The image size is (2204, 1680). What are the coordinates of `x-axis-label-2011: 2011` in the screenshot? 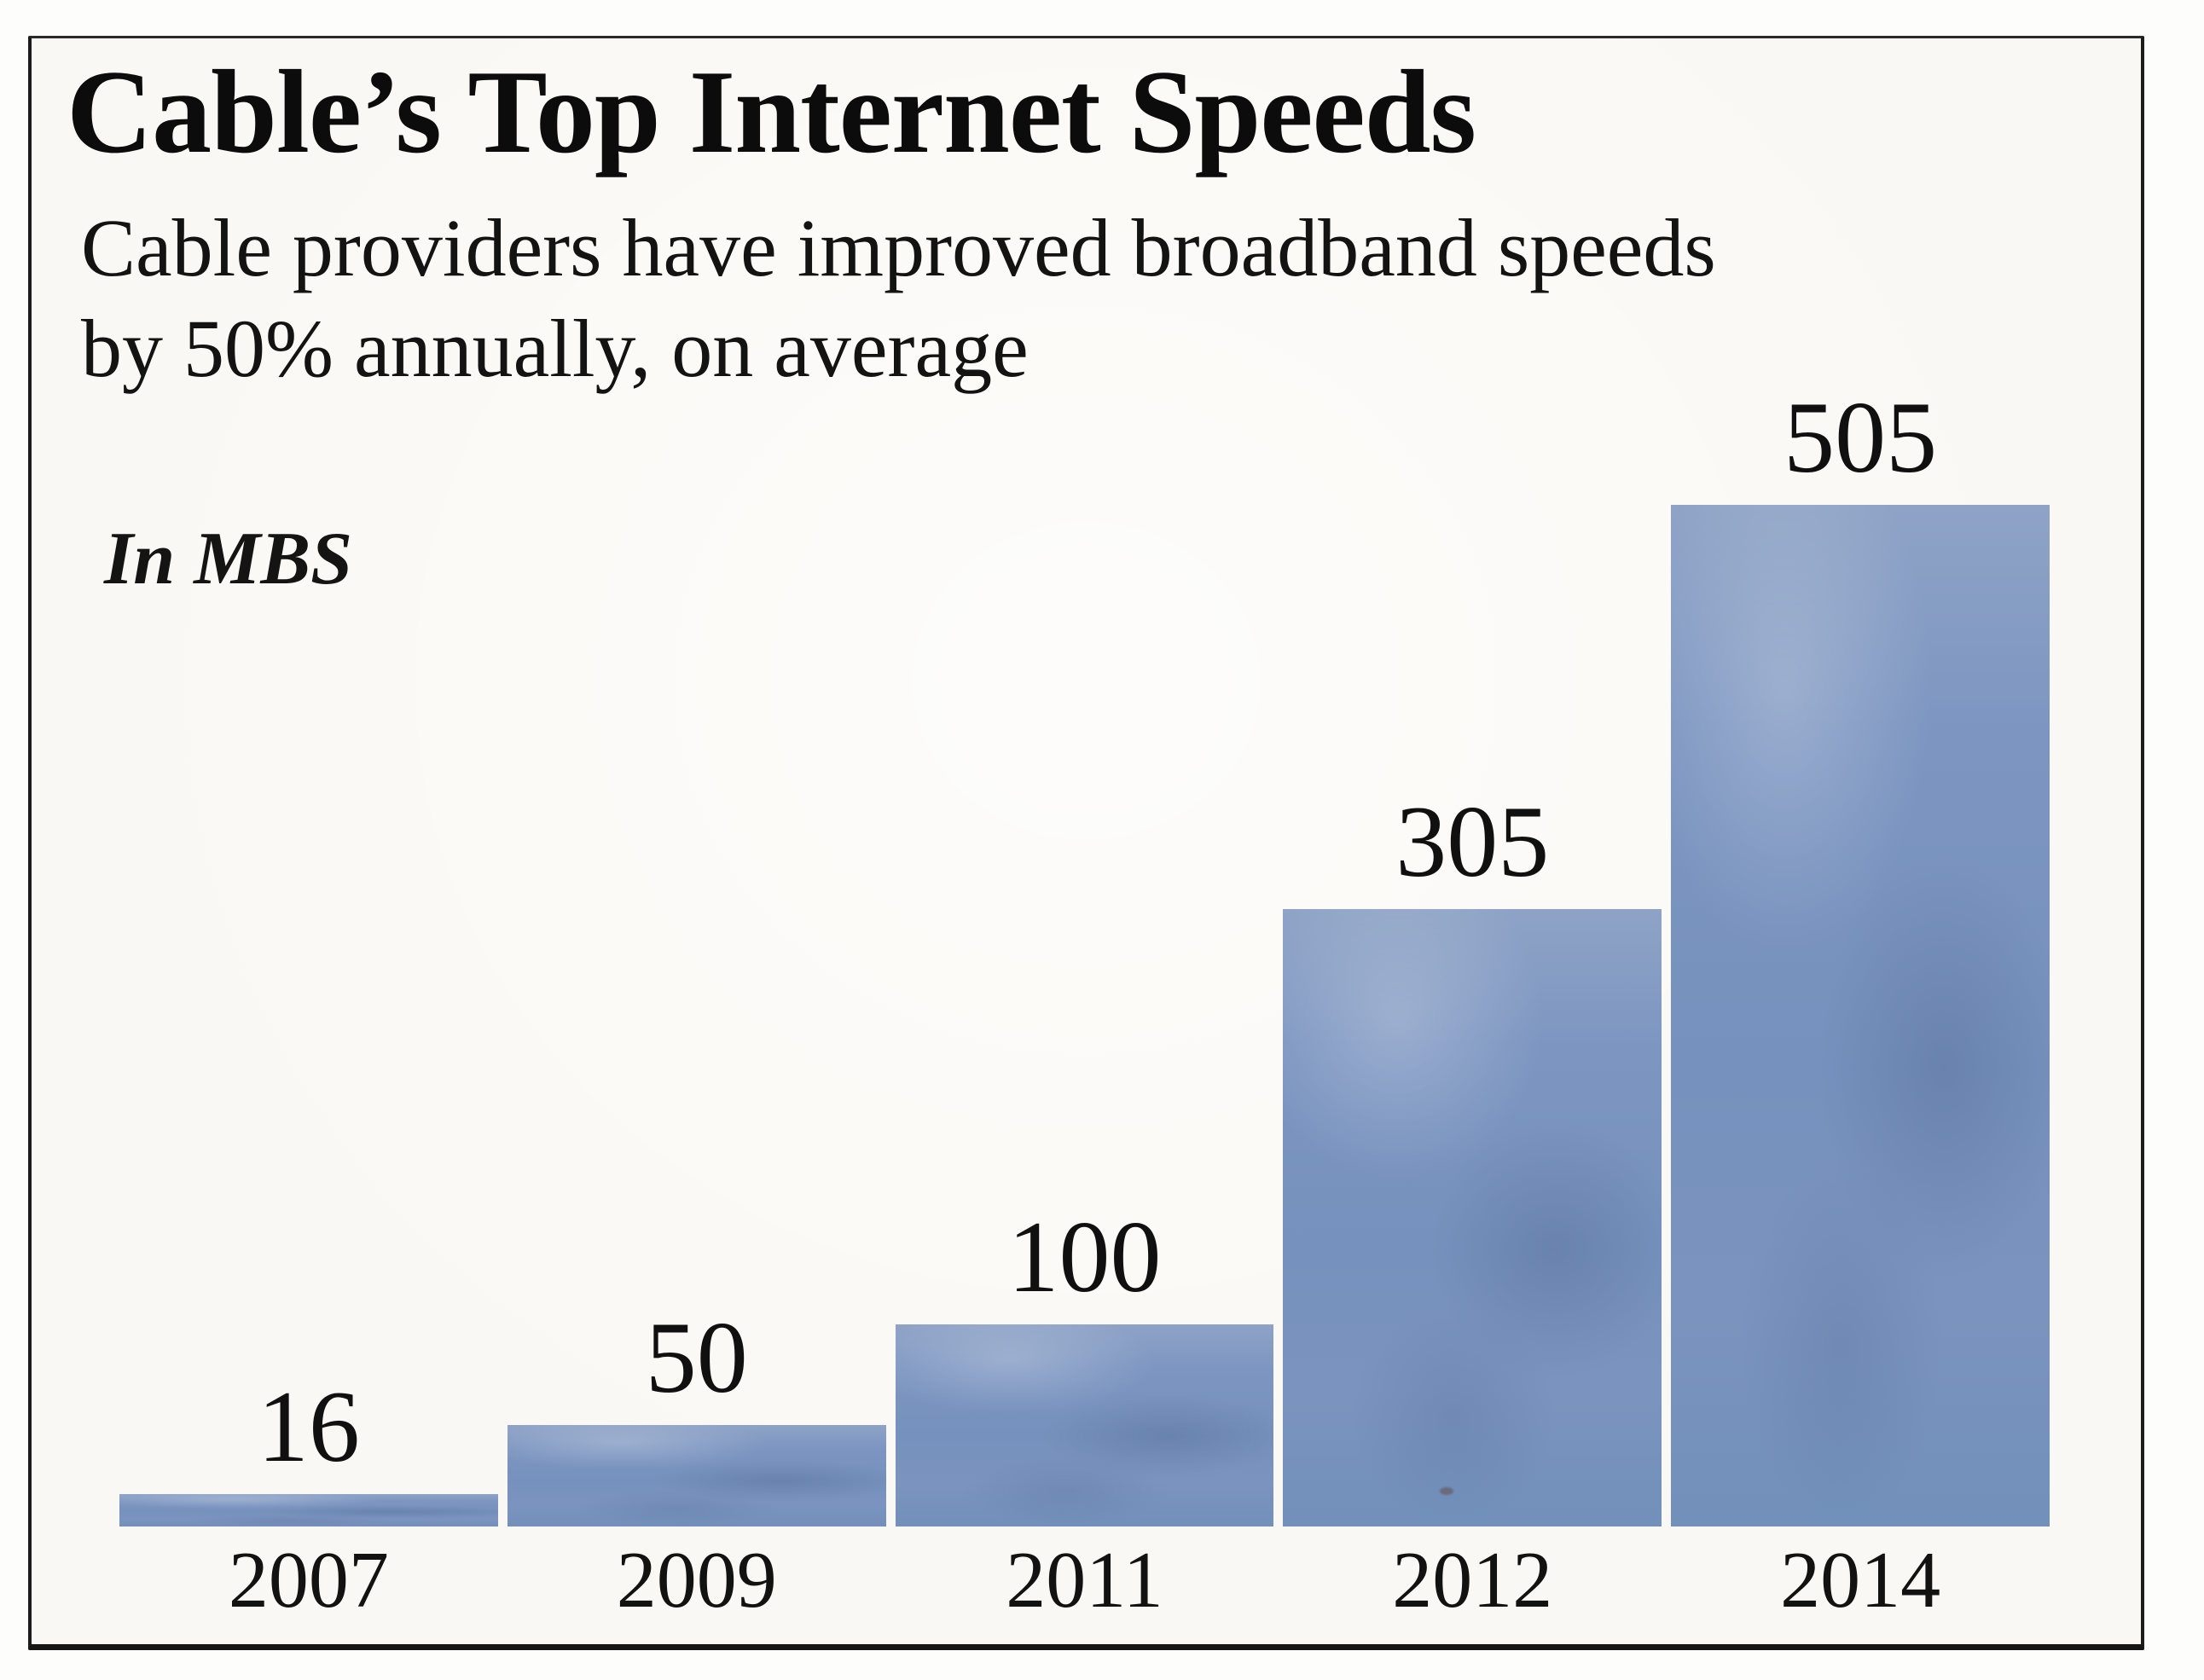 It's located at (1084, 1580).